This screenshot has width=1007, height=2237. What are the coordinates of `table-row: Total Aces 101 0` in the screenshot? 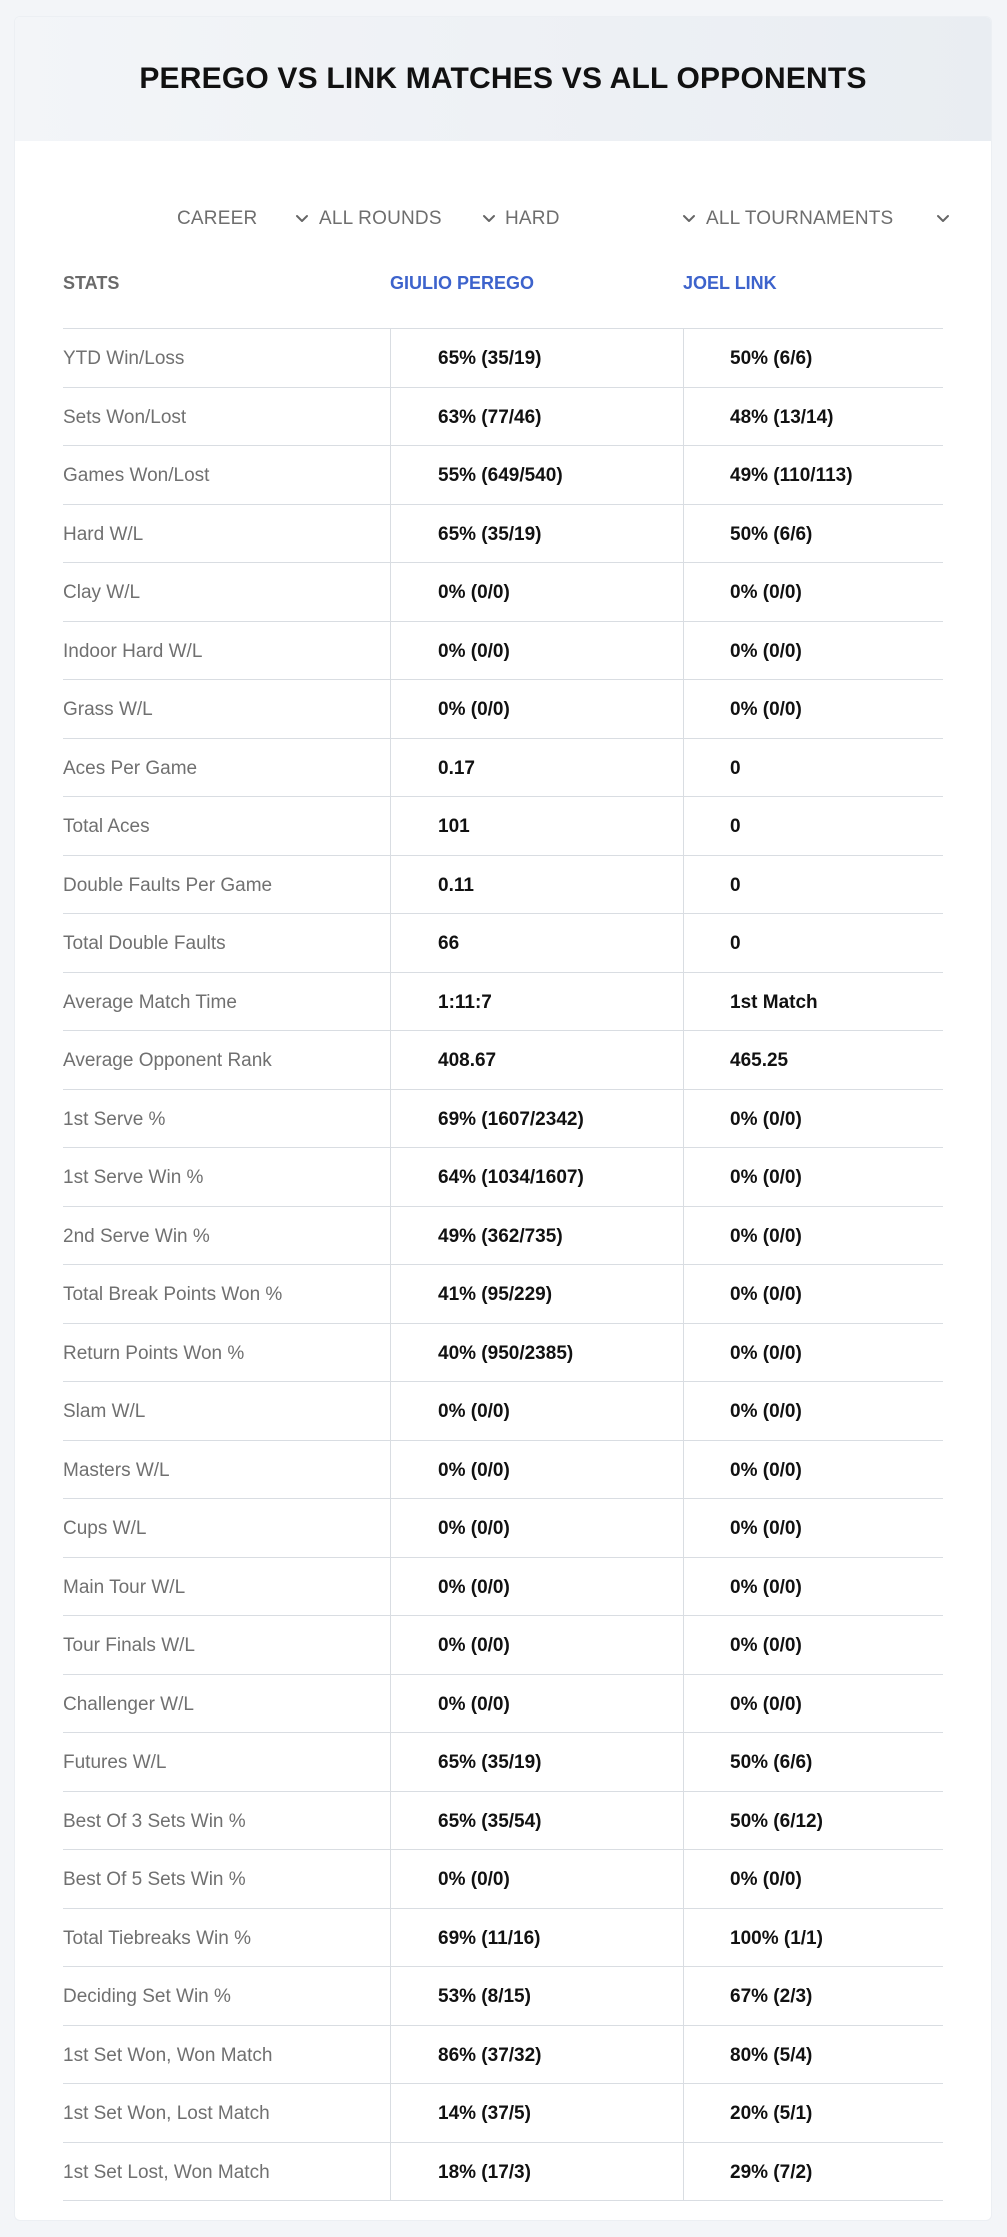 It's located at (503, 826).